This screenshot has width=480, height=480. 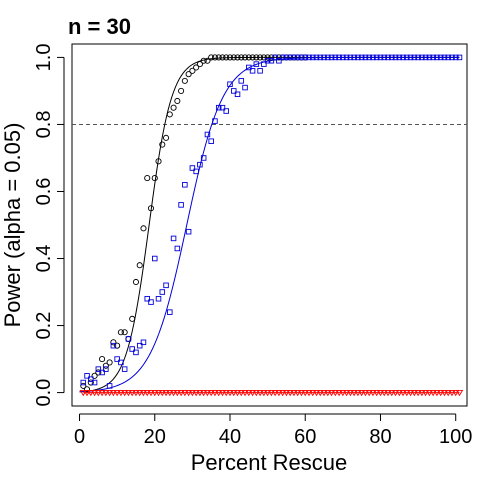 What do you see at coordinates (49, 225) in the screenshot?
I see `y-axis: 0.0 0.2 0.4 0.6 0.8 1.0` at bounding box center [49, 225].